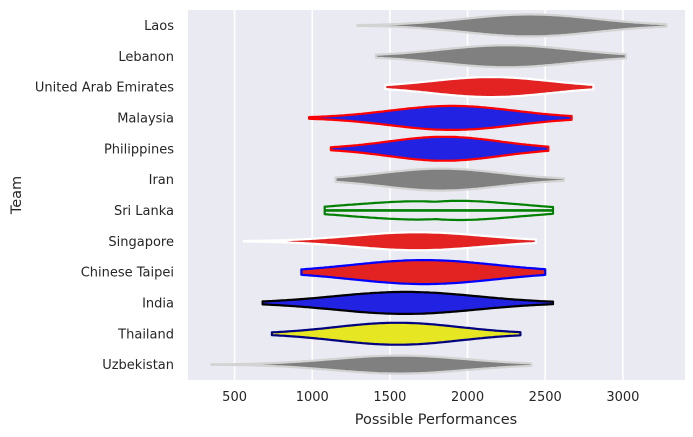  Describe the element at coordinates (17, 195) in the screenshot. I see `y-axis-title: Team` at that location.